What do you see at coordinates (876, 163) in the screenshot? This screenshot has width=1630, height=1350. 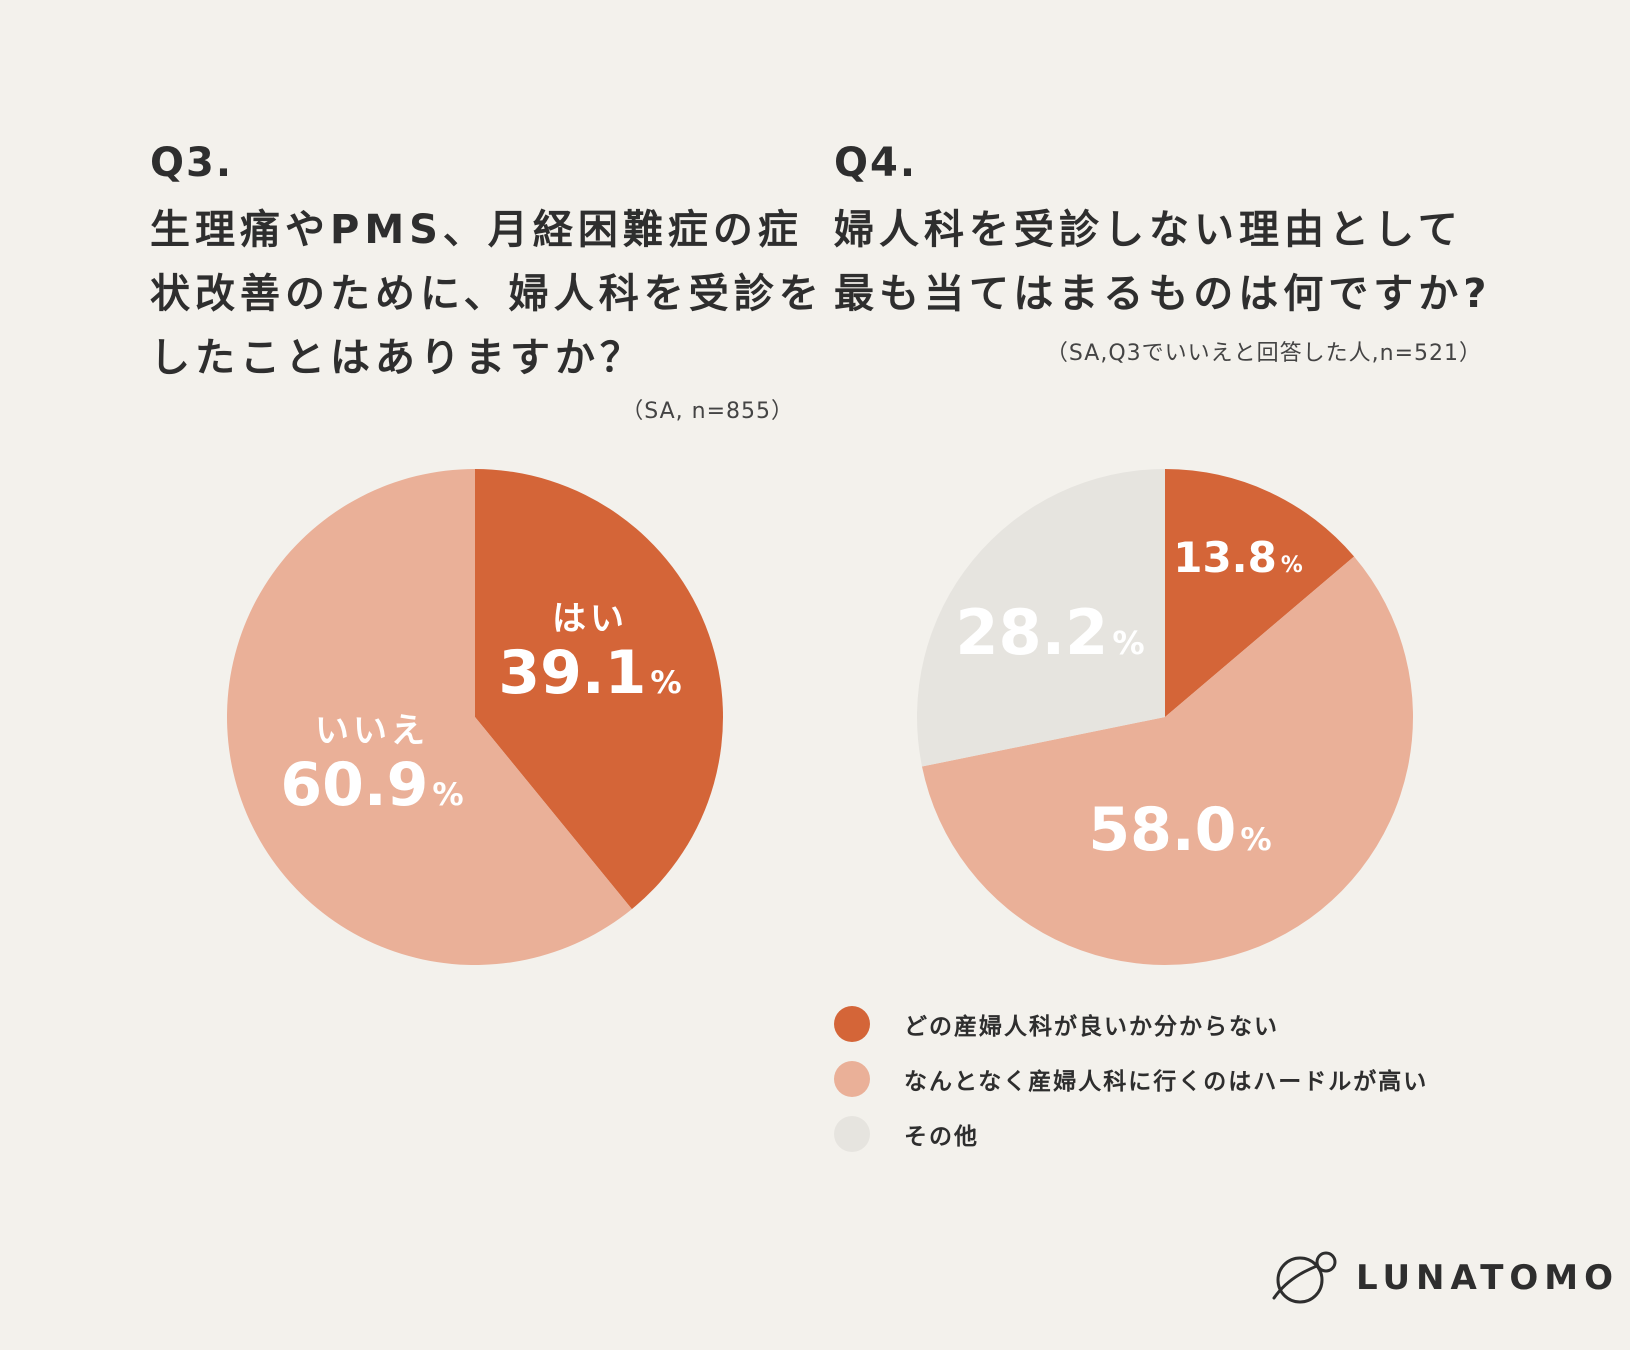 I see `q4-number: Q4.` at bounding box center [876, 163].